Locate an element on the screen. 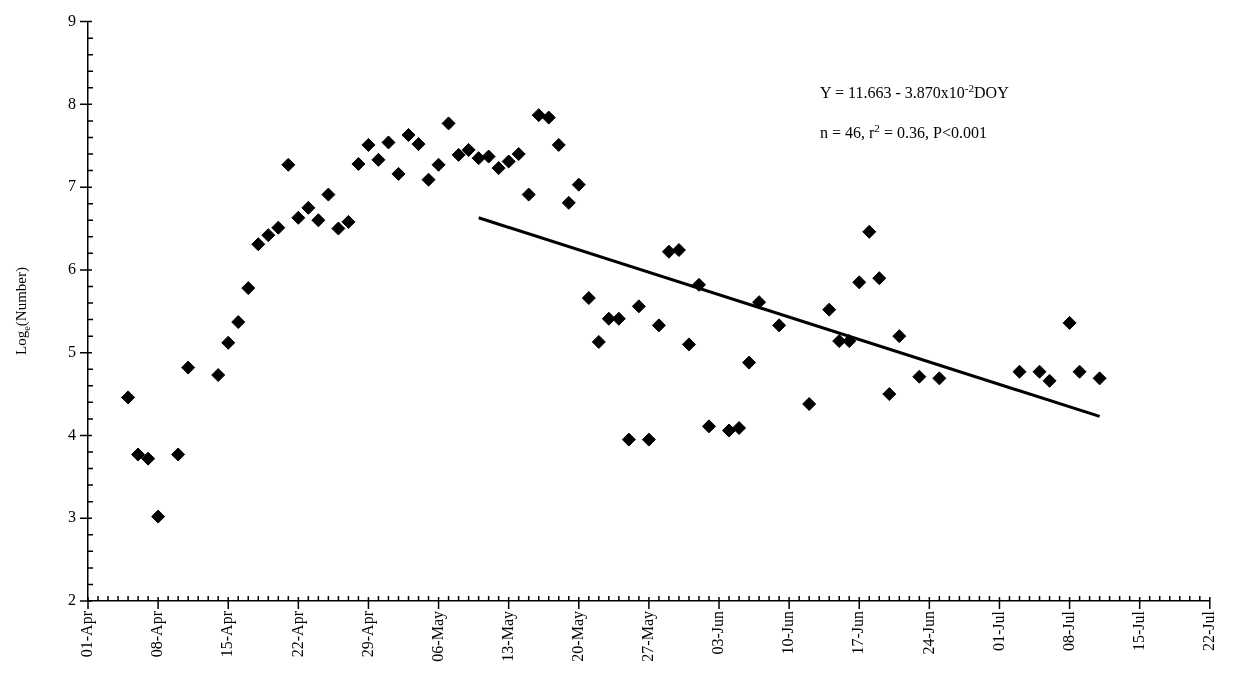  x-tick-label: 01-Apr is located at coordinates (87, 634).